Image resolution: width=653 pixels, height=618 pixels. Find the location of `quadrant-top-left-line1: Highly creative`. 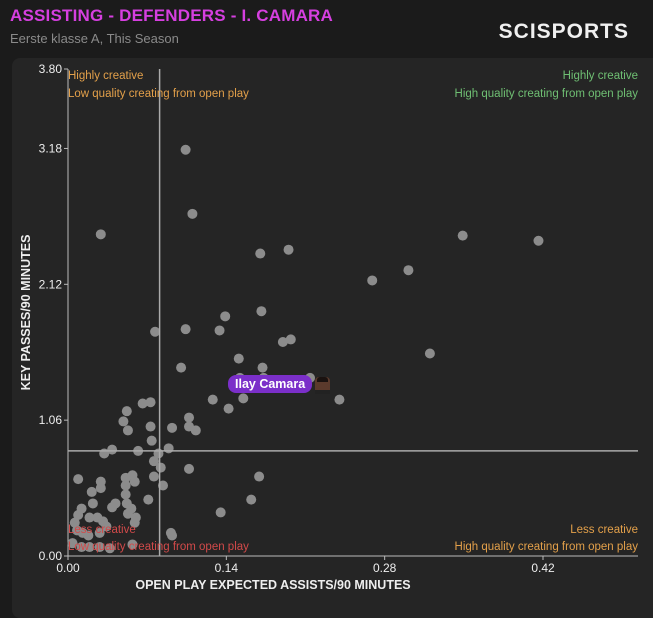

quadrant-top-left-line1: Highly creative is located at coordinates (106, 76).